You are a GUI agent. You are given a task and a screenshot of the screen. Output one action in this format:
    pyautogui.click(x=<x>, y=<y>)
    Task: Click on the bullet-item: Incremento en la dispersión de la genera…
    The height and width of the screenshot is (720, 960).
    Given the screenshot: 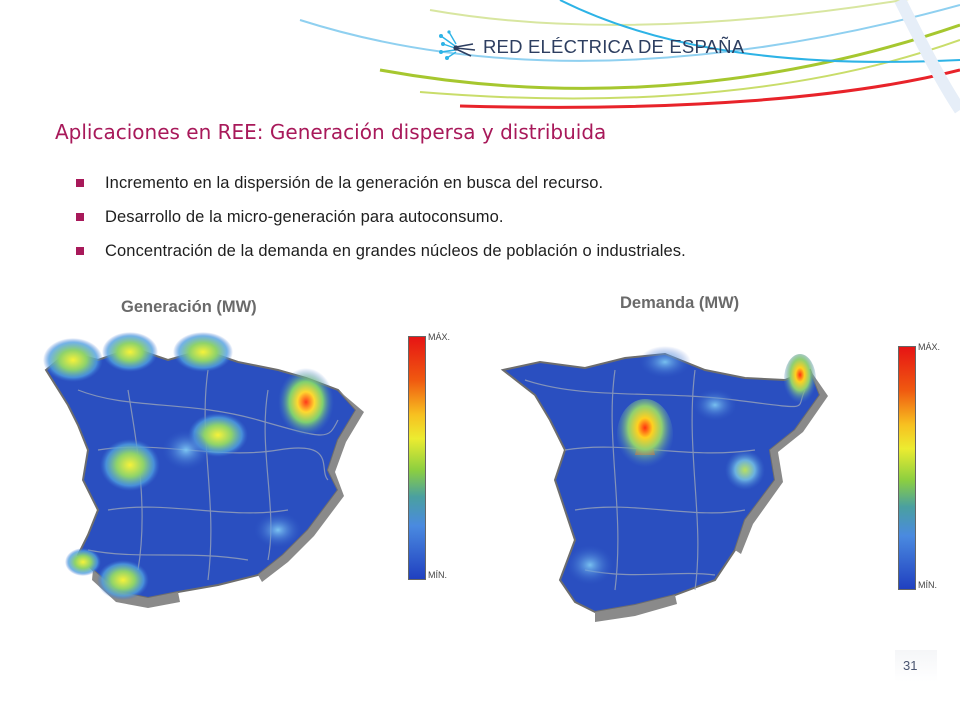 What is the action you would take?
    pyautogui.click(x=381, y=183)
    